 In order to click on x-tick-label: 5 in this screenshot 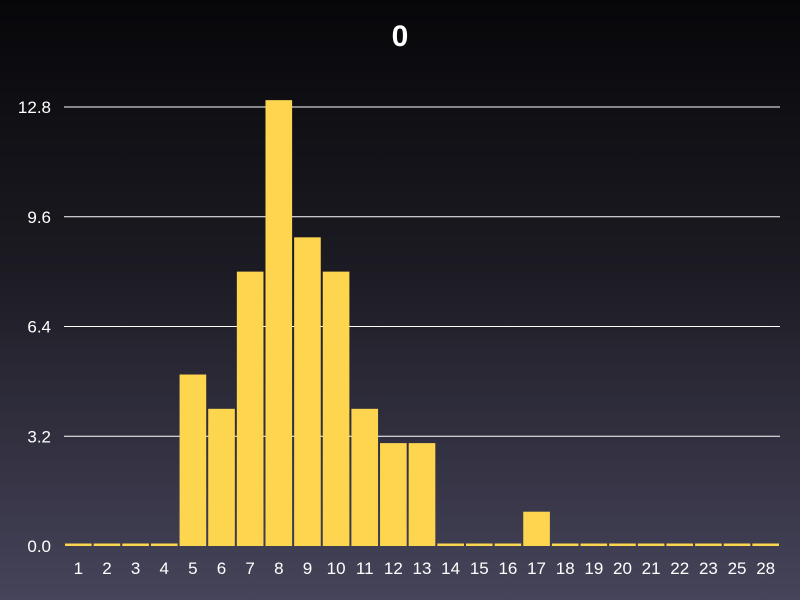, I will do `click(192, 568)`.